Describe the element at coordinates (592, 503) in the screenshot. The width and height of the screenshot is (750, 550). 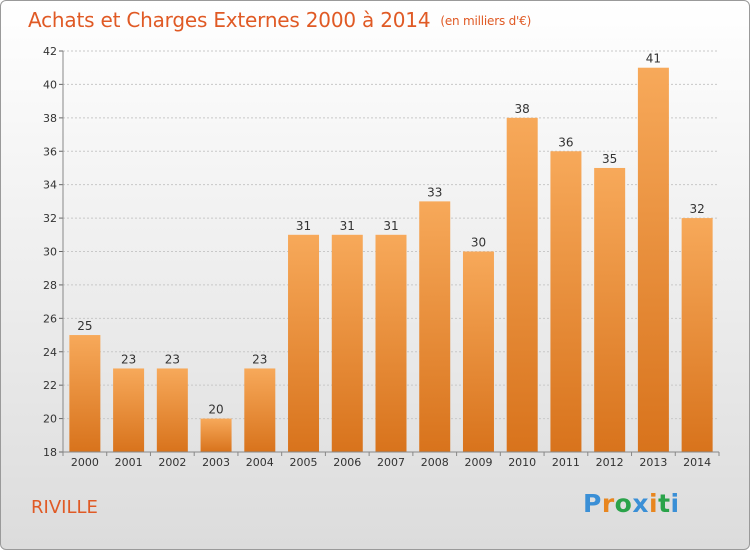
I see `logo-letter: P` at that location.